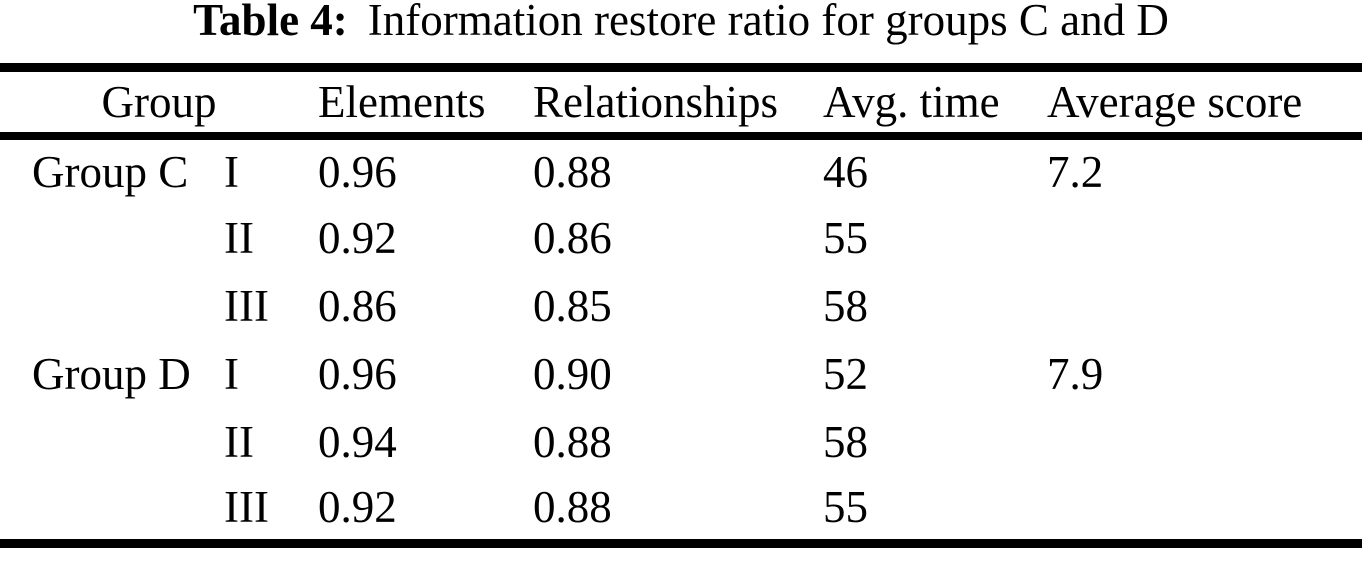 This screenshot has height=565, width=1362. What do you see at coordinates (270, 22) in the screenshot?
I see `table-caption-label: Table 4:` at bounding box center [270, 22].